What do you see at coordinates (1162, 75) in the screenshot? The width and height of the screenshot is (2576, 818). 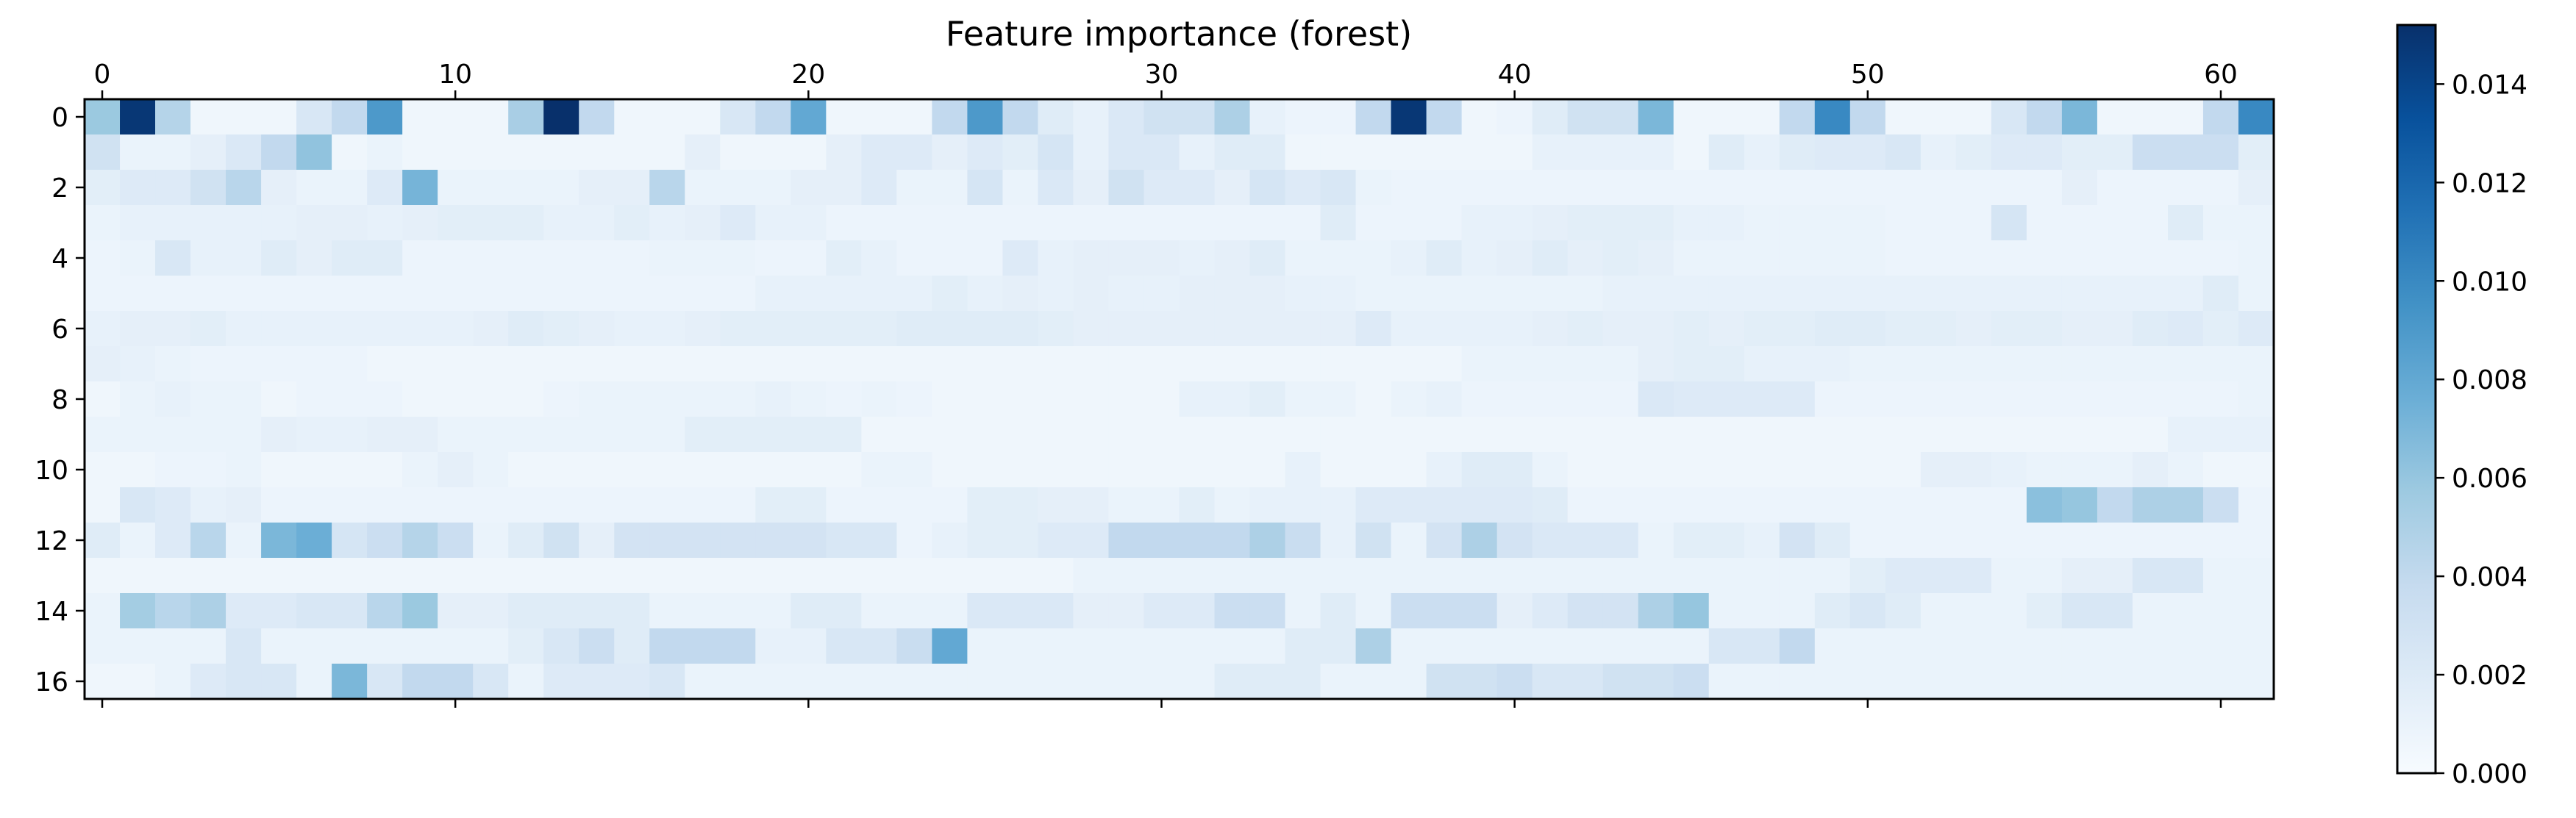 I see `x-tick-label: 30` at bounding box center [1162, 75].